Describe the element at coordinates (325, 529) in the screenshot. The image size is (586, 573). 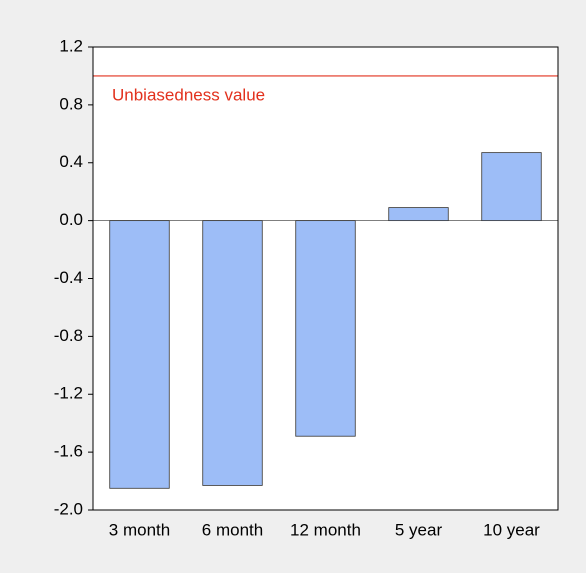
I see `x-tick-label: 12 month` at that location.